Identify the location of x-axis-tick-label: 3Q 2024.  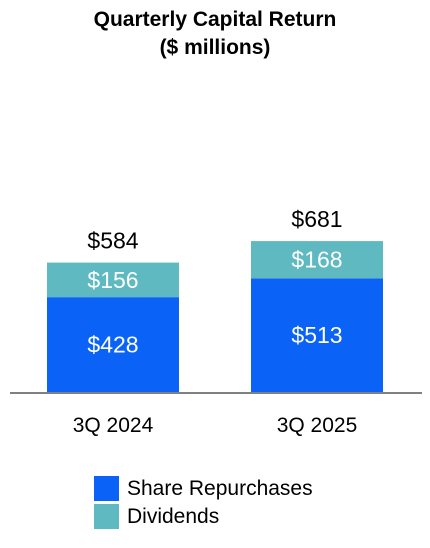
(113, 425).